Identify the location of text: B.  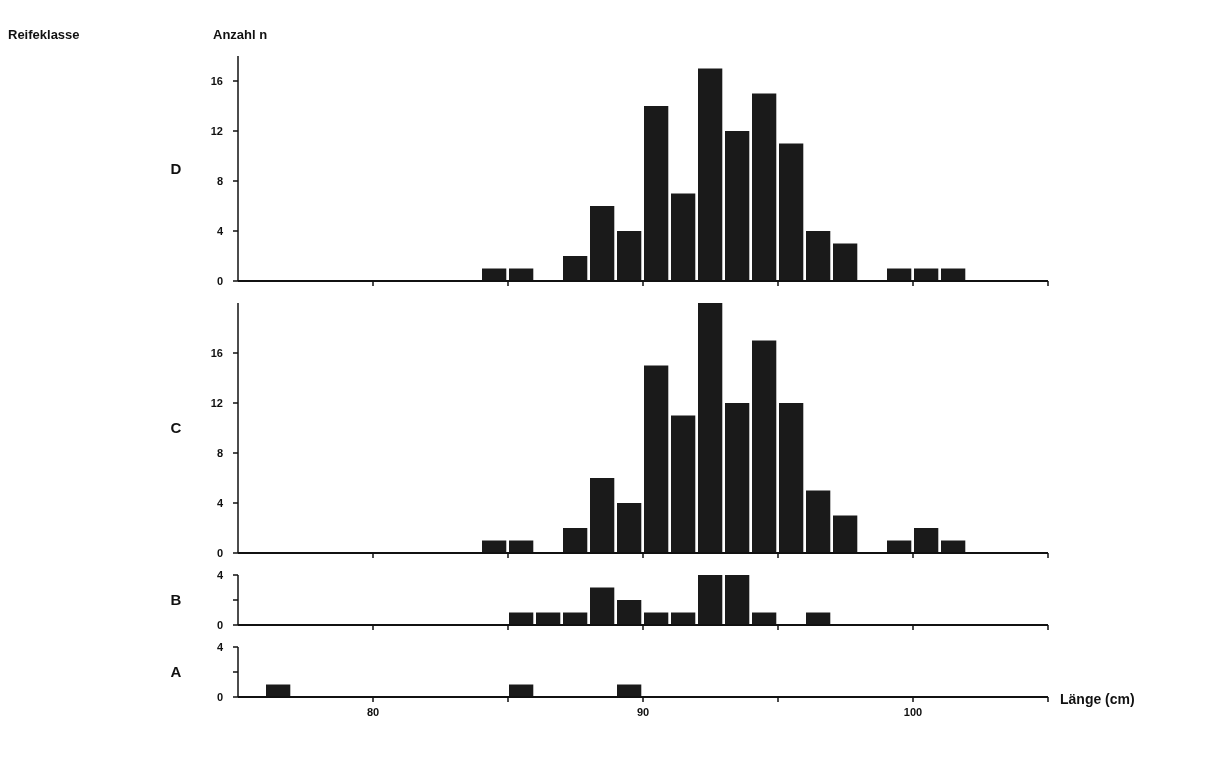
(176, 600).